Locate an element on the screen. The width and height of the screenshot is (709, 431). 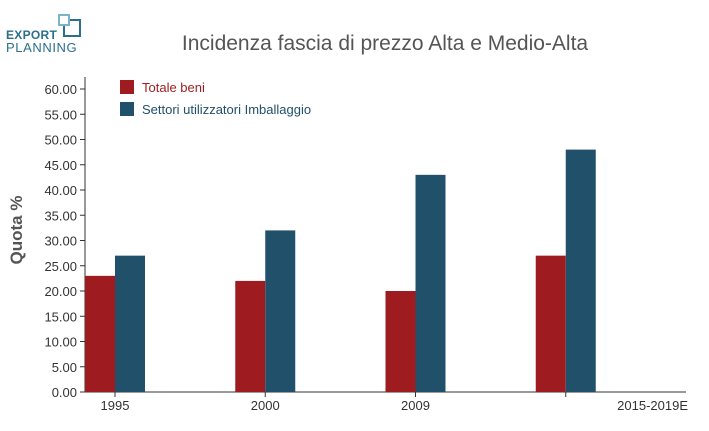
x-tick-label: 2009 is located at coordinates (415, 405).